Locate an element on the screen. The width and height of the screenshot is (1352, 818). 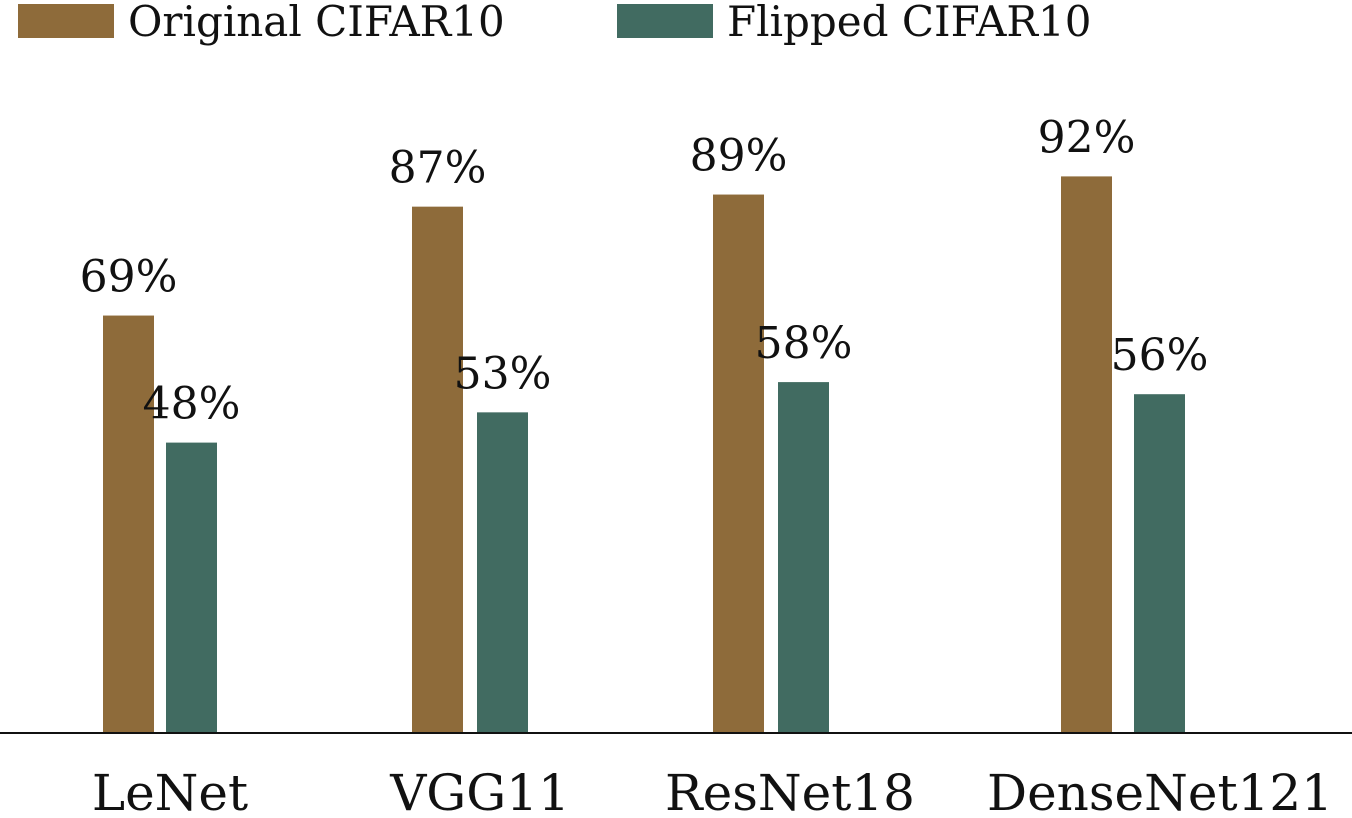
value-label-densenet121-flipped: 56% is located at coordinates (1160, 355).